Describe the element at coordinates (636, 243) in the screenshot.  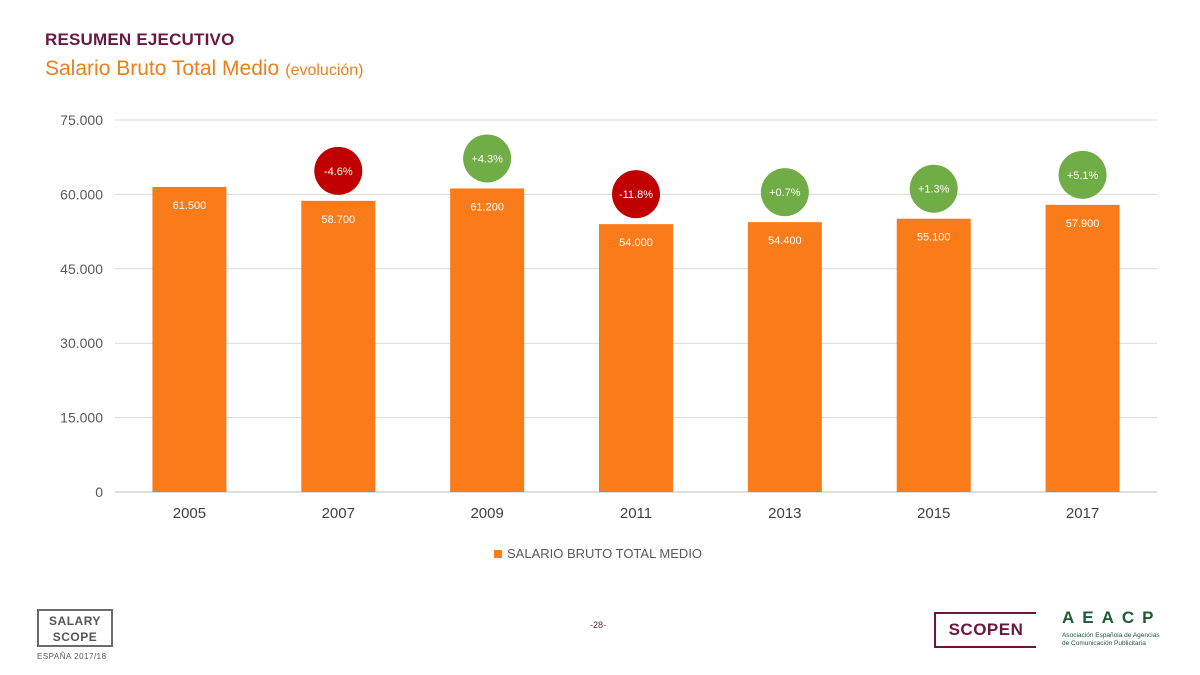
I see `data-label: 54.000` at that location.